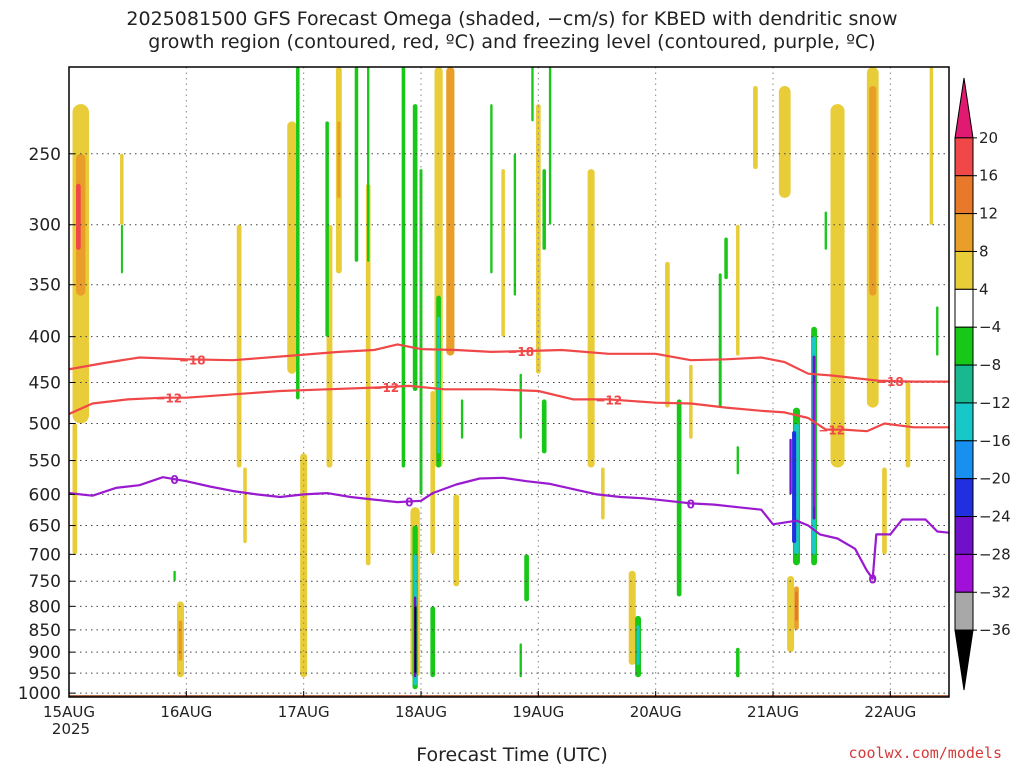 Image resolution: width=1024 pixels, height=768 pixels. What do you see at coordinates (45, 338) in the screenshot?
I see `y-tick-label: 400` at bounding box center [45, 338].